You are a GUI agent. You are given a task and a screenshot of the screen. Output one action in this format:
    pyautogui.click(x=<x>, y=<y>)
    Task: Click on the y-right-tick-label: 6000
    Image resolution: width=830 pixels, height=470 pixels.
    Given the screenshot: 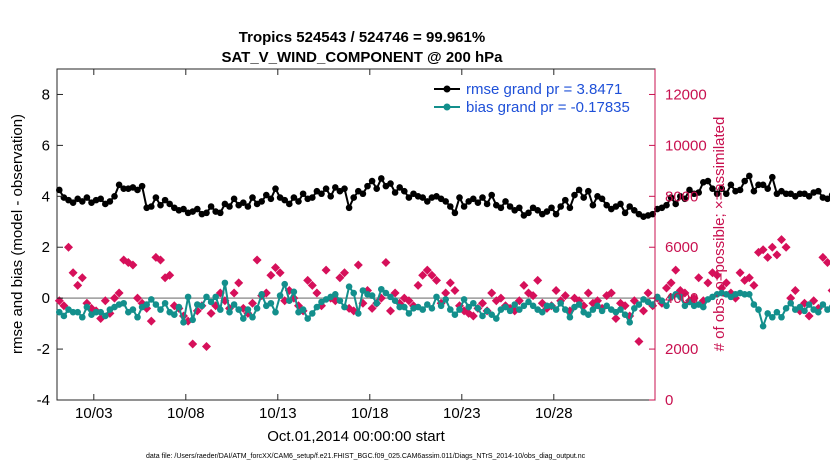 What is the action you would take?
    pyautogui.click(x=681, y=247)
    